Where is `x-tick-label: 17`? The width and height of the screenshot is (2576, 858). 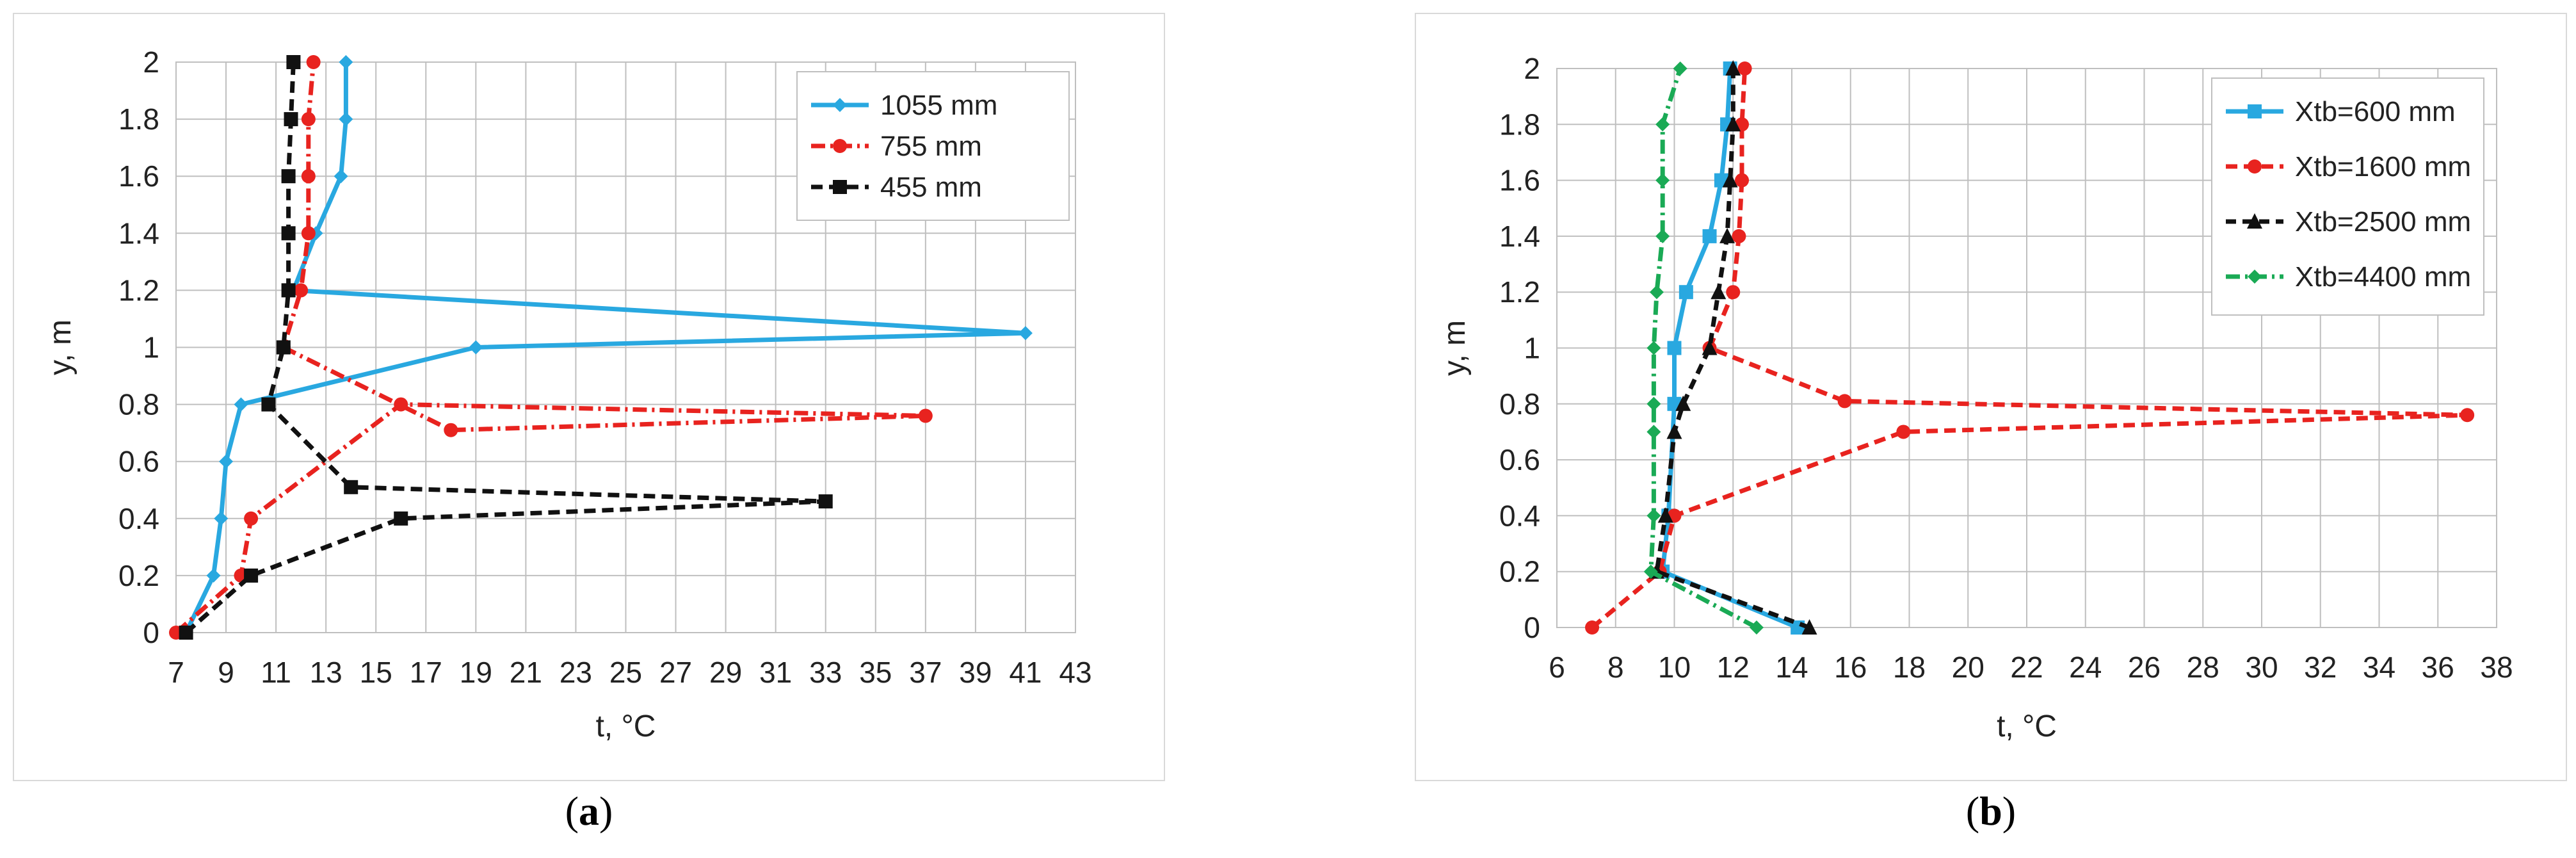
x-tick-label: 17 is located at coordinates (426, 672).